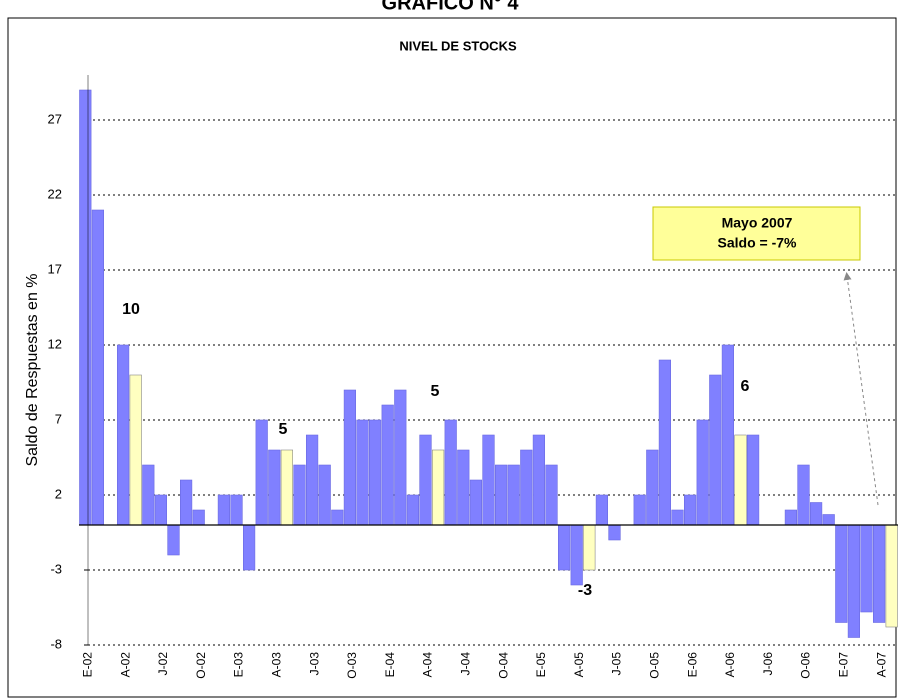 Image resolution: width=898 pixels, height=698 pixels. I want to click on annotation: -3, so click(585, 590).